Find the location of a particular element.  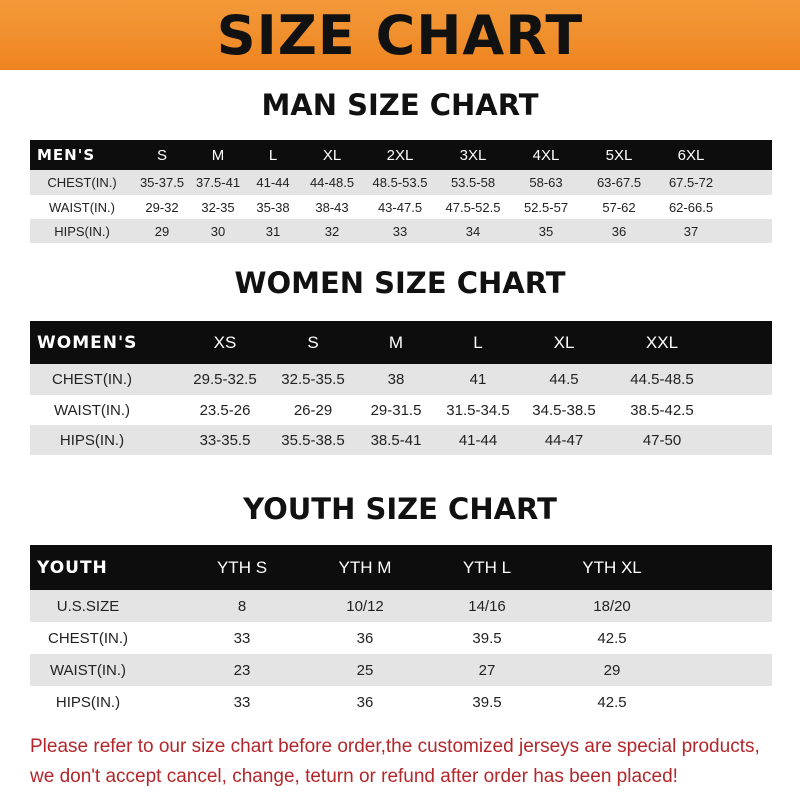

table-cell: 39.5 is located at coordinates (487, 638).